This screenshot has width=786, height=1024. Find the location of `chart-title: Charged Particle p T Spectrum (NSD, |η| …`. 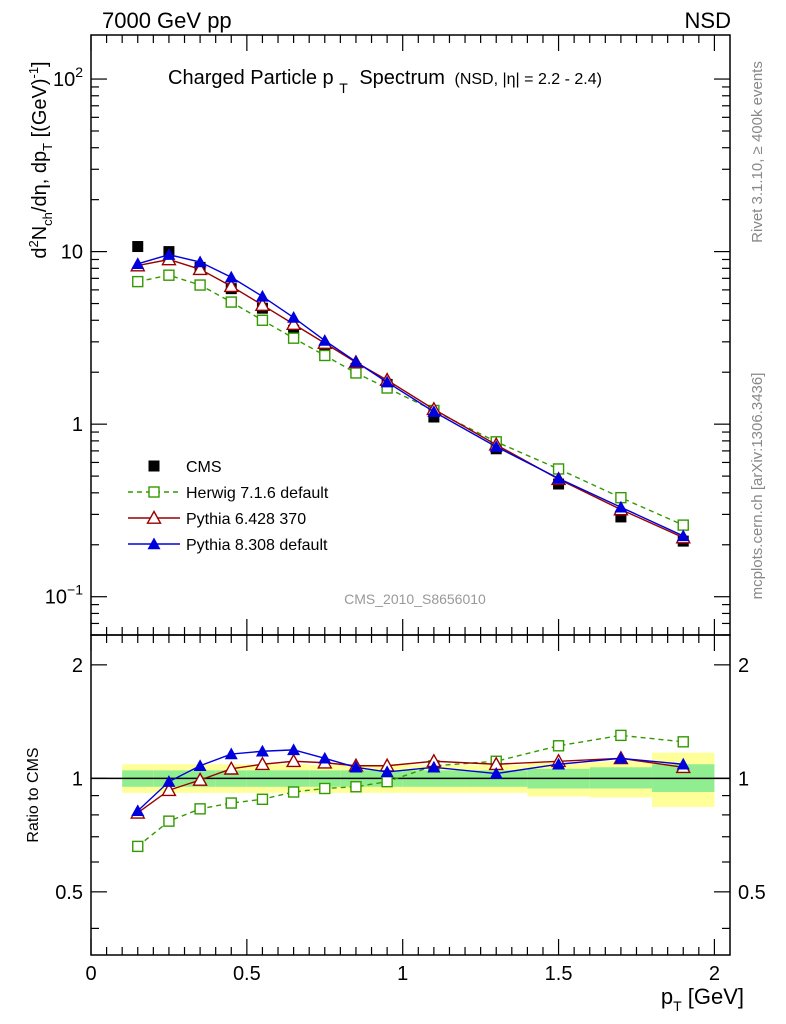

chart-title: Charged Particle p T Spectrum (NSD, |η| … is located at coordinates (385, 82).